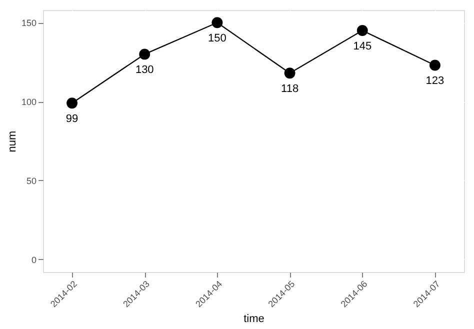  I want to click on x-axis-title: time, so click(254, 319).